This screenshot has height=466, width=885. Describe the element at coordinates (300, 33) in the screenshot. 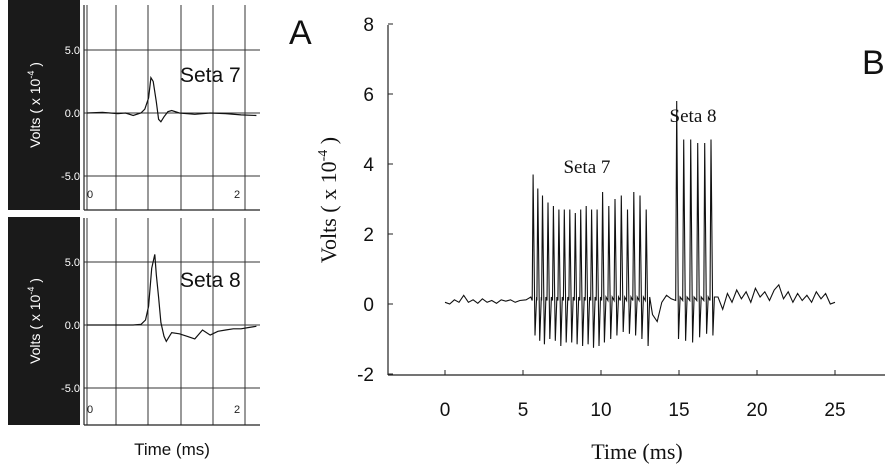

I see `panel-letter-a: A` at that location.